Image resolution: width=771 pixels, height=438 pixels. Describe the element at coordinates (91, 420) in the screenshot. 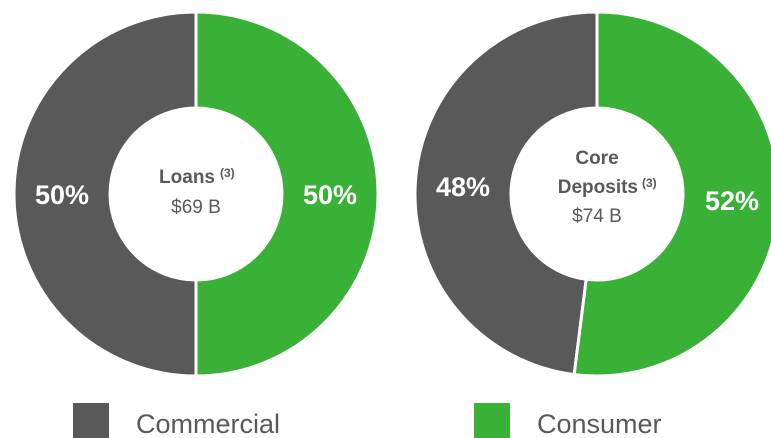

I see `legend-swatch-commercial` at that location.